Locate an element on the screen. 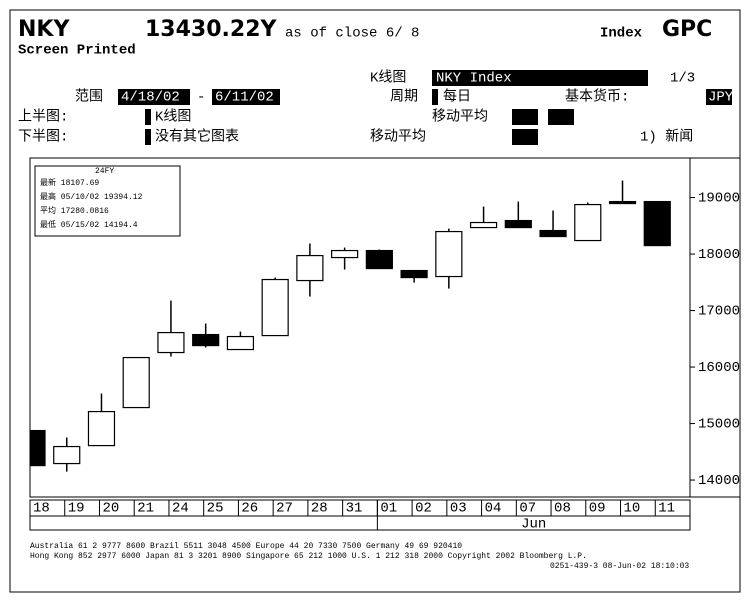  label: 下半图: is located at coordinates (43, 137).